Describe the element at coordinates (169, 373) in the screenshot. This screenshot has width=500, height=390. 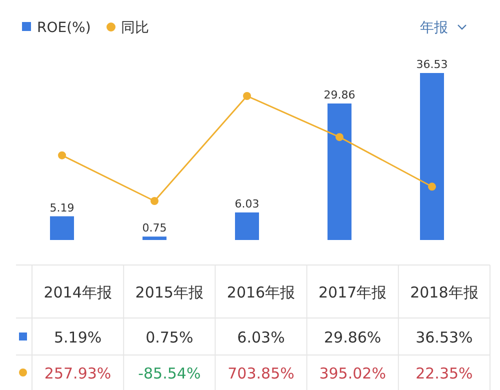
I see `data-label: -85.54%` at that location.